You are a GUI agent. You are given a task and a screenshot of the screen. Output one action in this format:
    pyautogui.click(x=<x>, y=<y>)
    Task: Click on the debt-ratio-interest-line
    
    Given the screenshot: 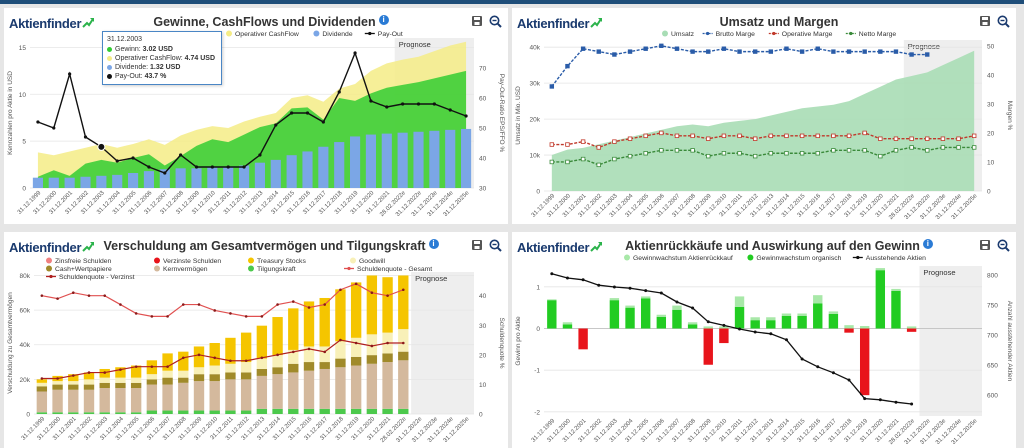 What is the action you would take?
    pyautogui.click(x=222, y=359)
    